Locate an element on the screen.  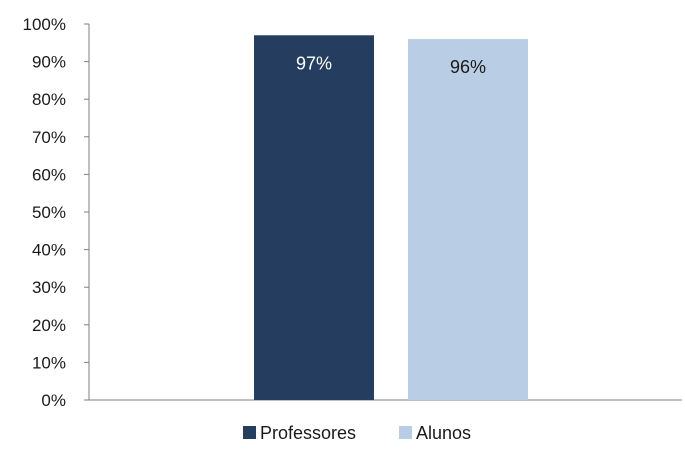
y-axis: 0% 10% 20% 30% 40% 50% 60% 70% 80% 90% 100% is located at coordinates (56, 212).